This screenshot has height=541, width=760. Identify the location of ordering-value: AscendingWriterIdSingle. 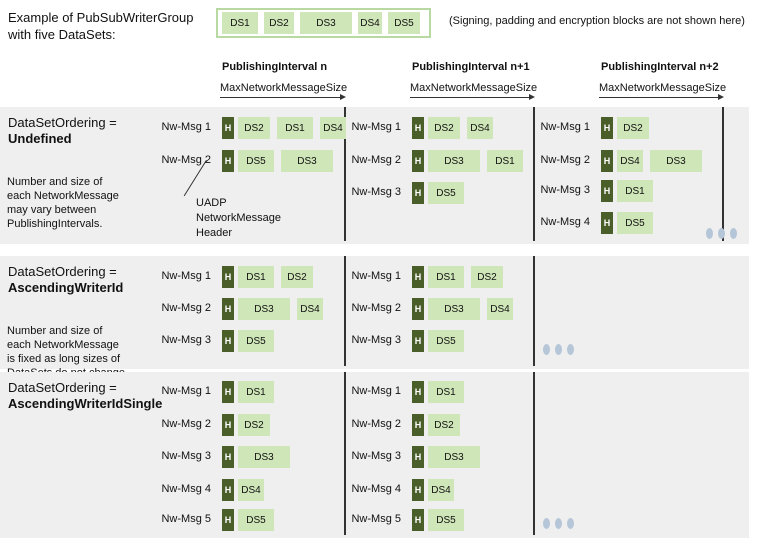
(85, 403).